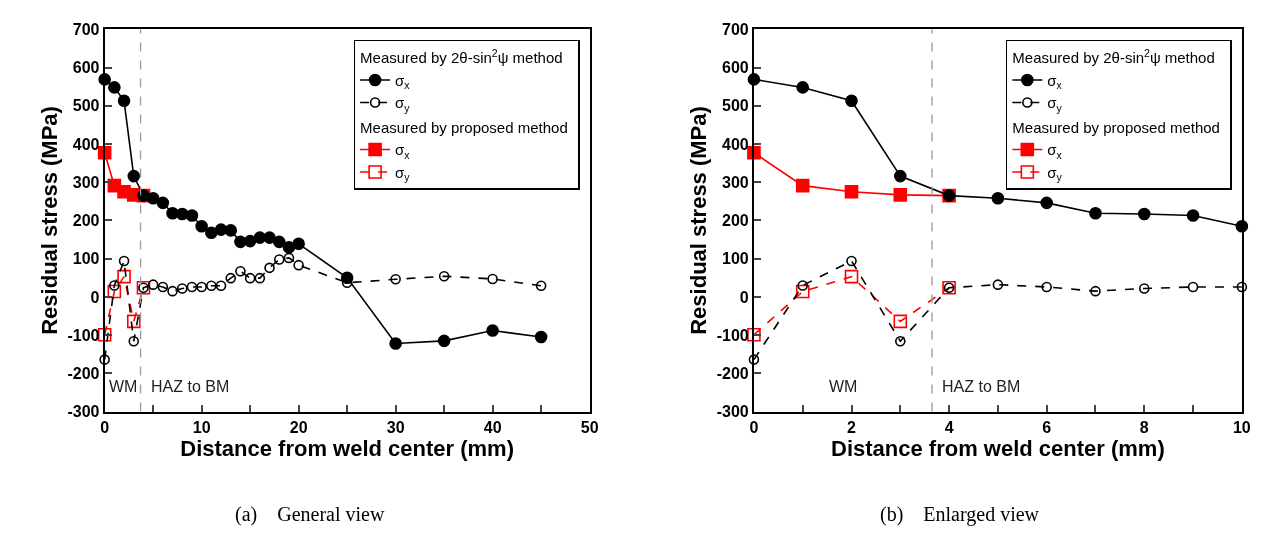 Image resolution: width=1266 pixels, height=540 pixels. Describe the element at coordinates (461, 57) in the screenshot. I see `annotation: Measured by 2θ-sin$^{2}$ψ method` at that location.